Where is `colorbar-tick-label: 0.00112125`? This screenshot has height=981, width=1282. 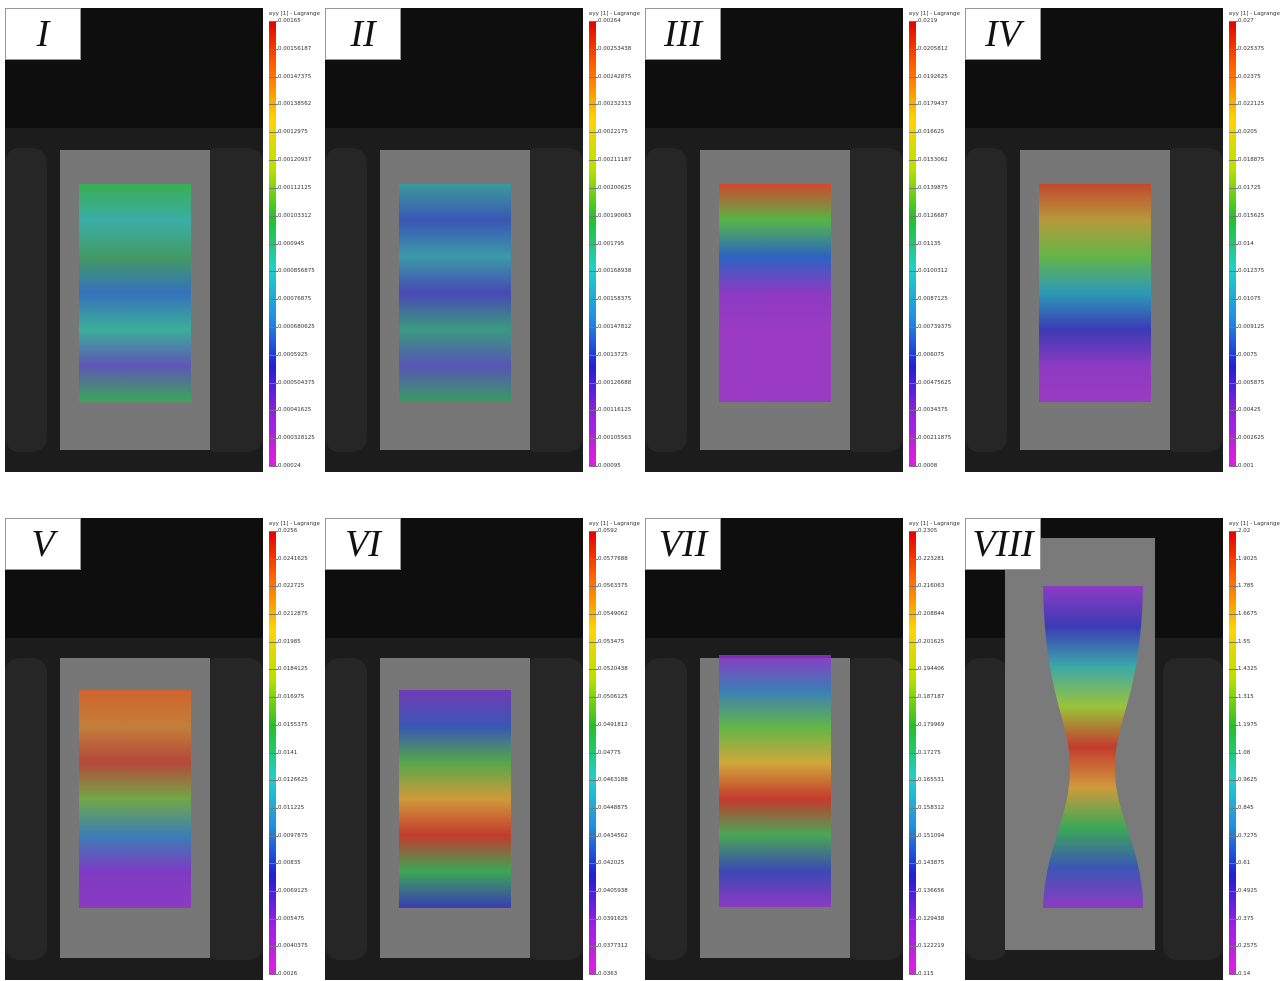
colorbar-tick-label: 0.00112125 is located at coordinates (295, 187).